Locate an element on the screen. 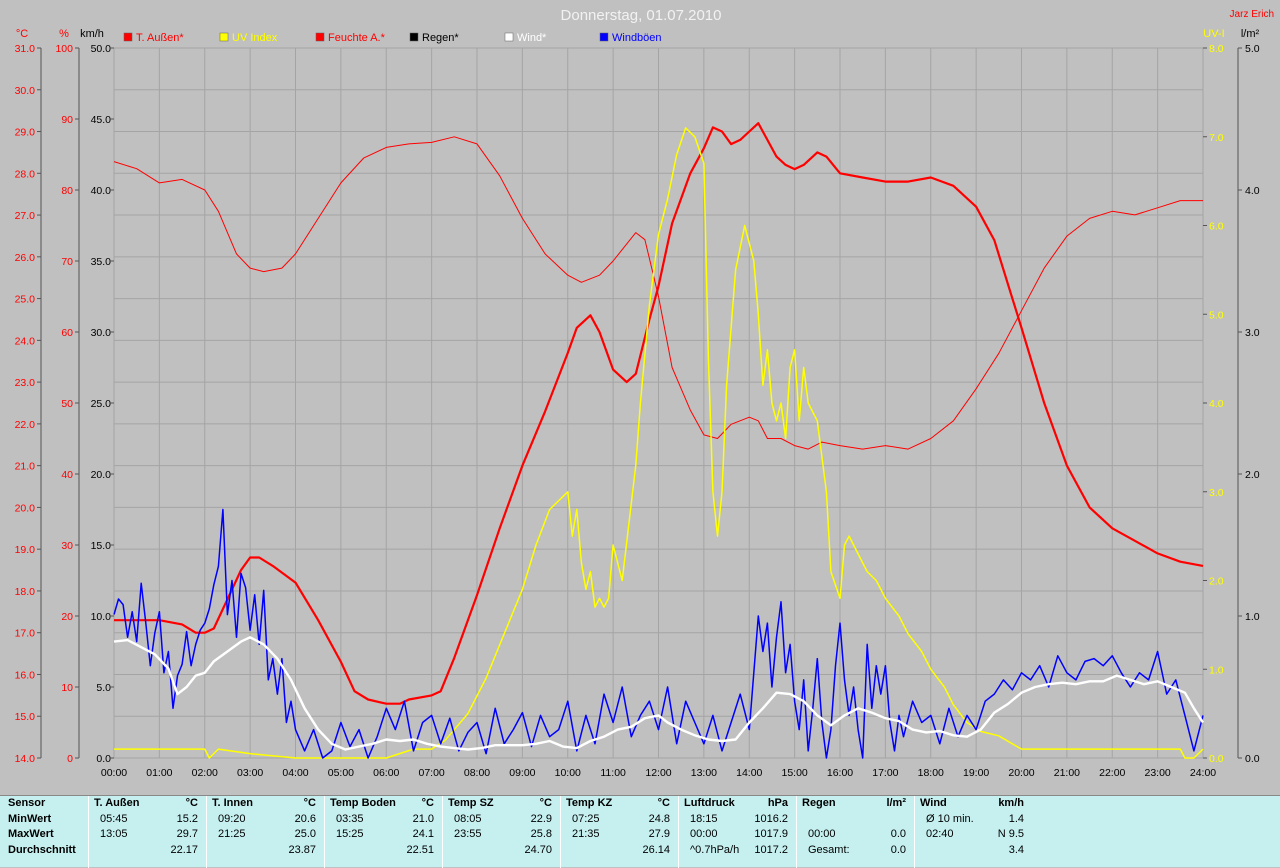 The height and width of the screenshot is (868, 1280). x-axis-tick-label: 12:00 is located at coordinates (658, 773).